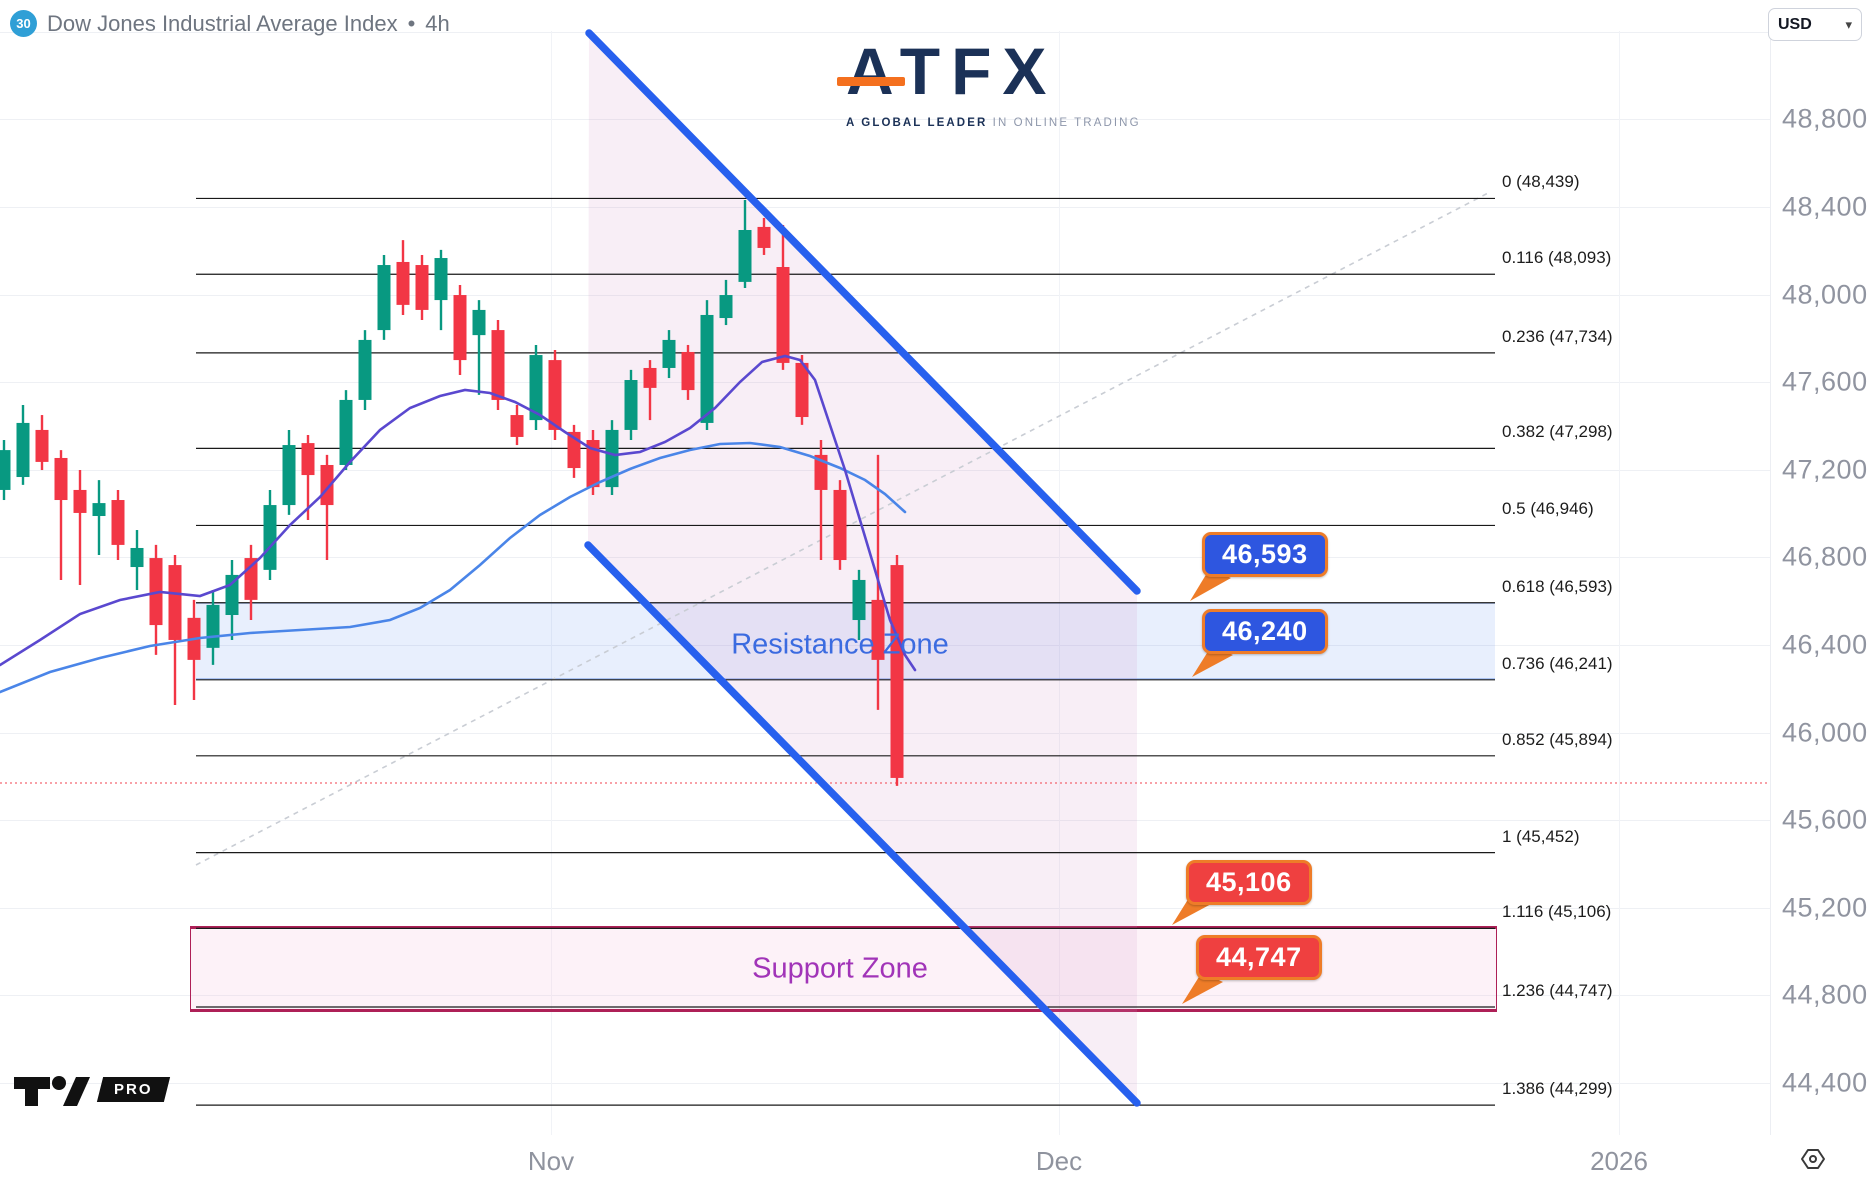 This screenshot has height=1185, width=1876. I want to click on atfx-tagline-rest: IN ONLINE TRADING, so click(1064, 123).